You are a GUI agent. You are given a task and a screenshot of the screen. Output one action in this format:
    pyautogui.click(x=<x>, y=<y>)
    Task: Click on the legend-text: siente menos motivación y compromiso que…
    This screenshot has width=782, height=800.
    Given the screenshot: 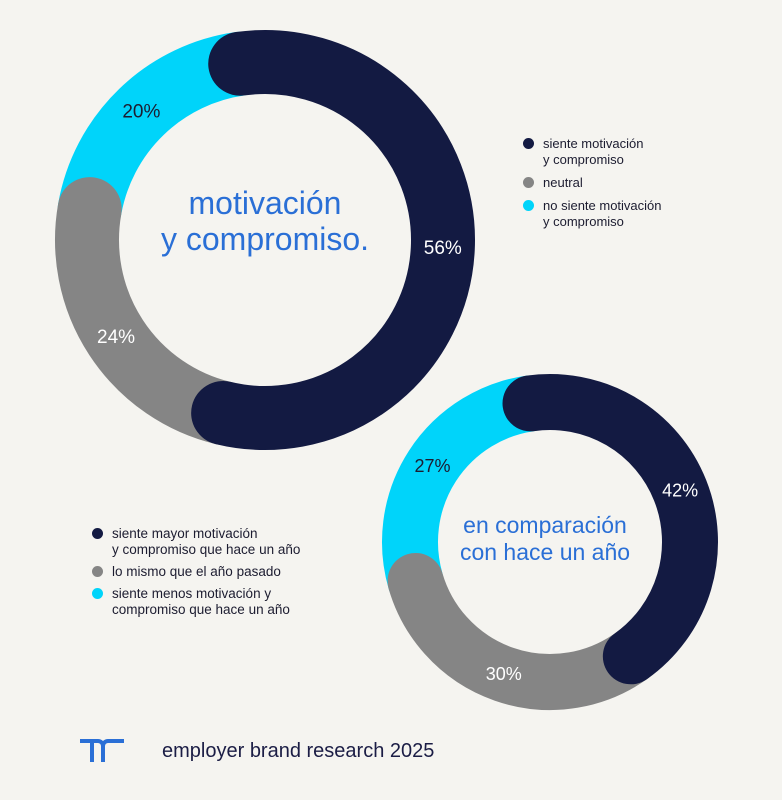 What is the action you would take?
    pyautogui.click(x=201, y=602)
    